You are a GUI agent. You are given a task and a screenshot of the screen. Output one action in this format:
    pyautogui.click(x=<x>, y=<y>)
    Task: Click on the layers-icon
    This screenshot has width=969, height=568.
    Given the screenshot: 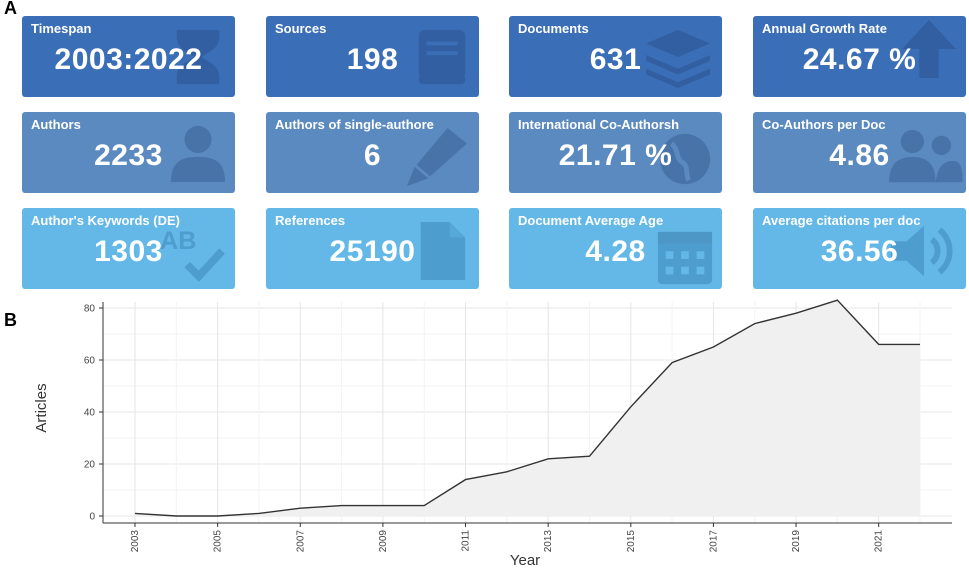 What is the action you would take?
    pyautogui.click(x=678, y=58)
    